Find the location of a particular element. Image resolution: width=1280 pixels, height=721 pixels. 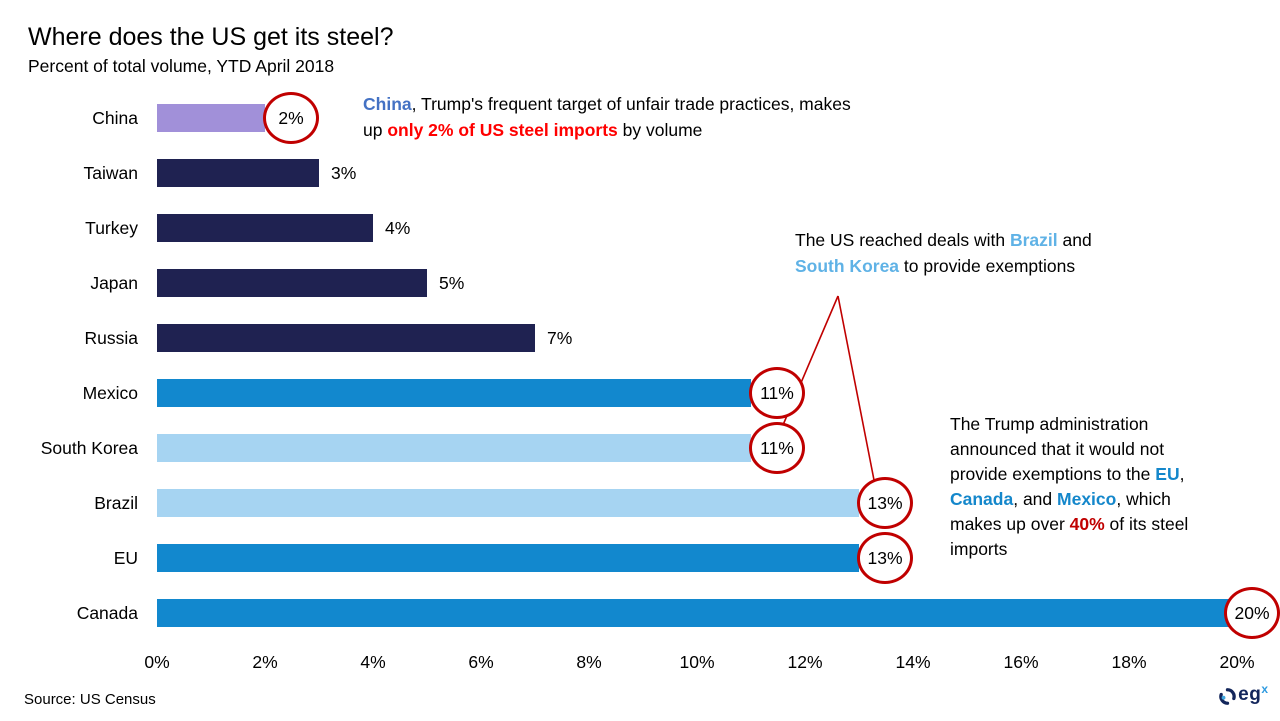

bar-taiwan is located at coordinates (238, 173).